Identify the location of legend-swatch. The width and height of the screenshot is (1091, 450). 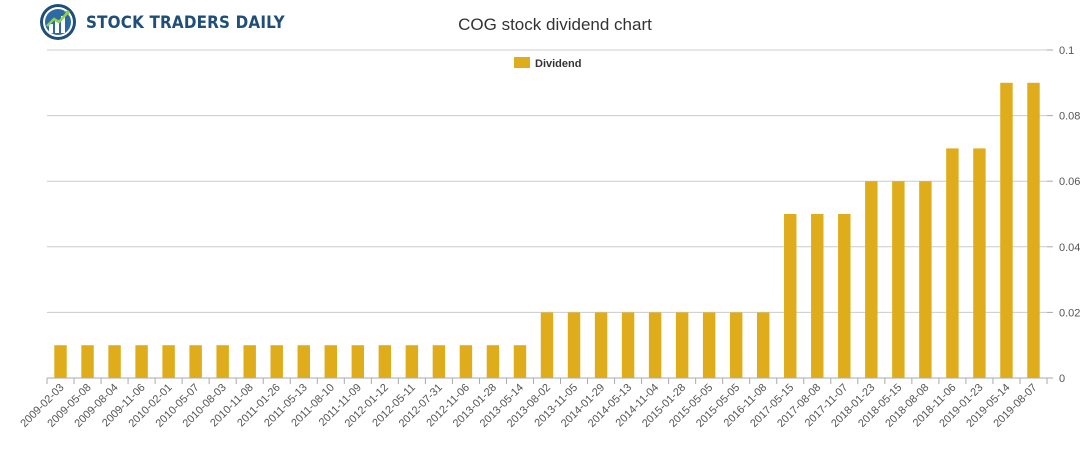
(522, 62).